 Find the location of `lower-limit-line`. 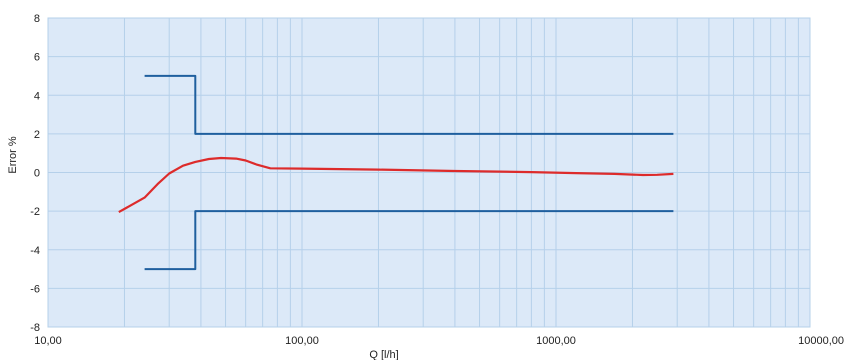

lower-limit-line is located at coordinates (409, 240).